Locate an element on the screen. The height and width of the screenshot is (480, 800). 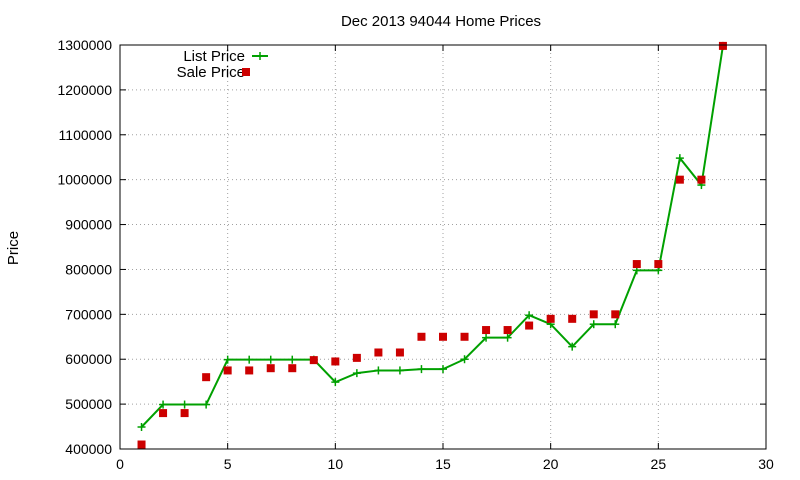
y-tick-label: 500000 is located at coordinates (88, 404).